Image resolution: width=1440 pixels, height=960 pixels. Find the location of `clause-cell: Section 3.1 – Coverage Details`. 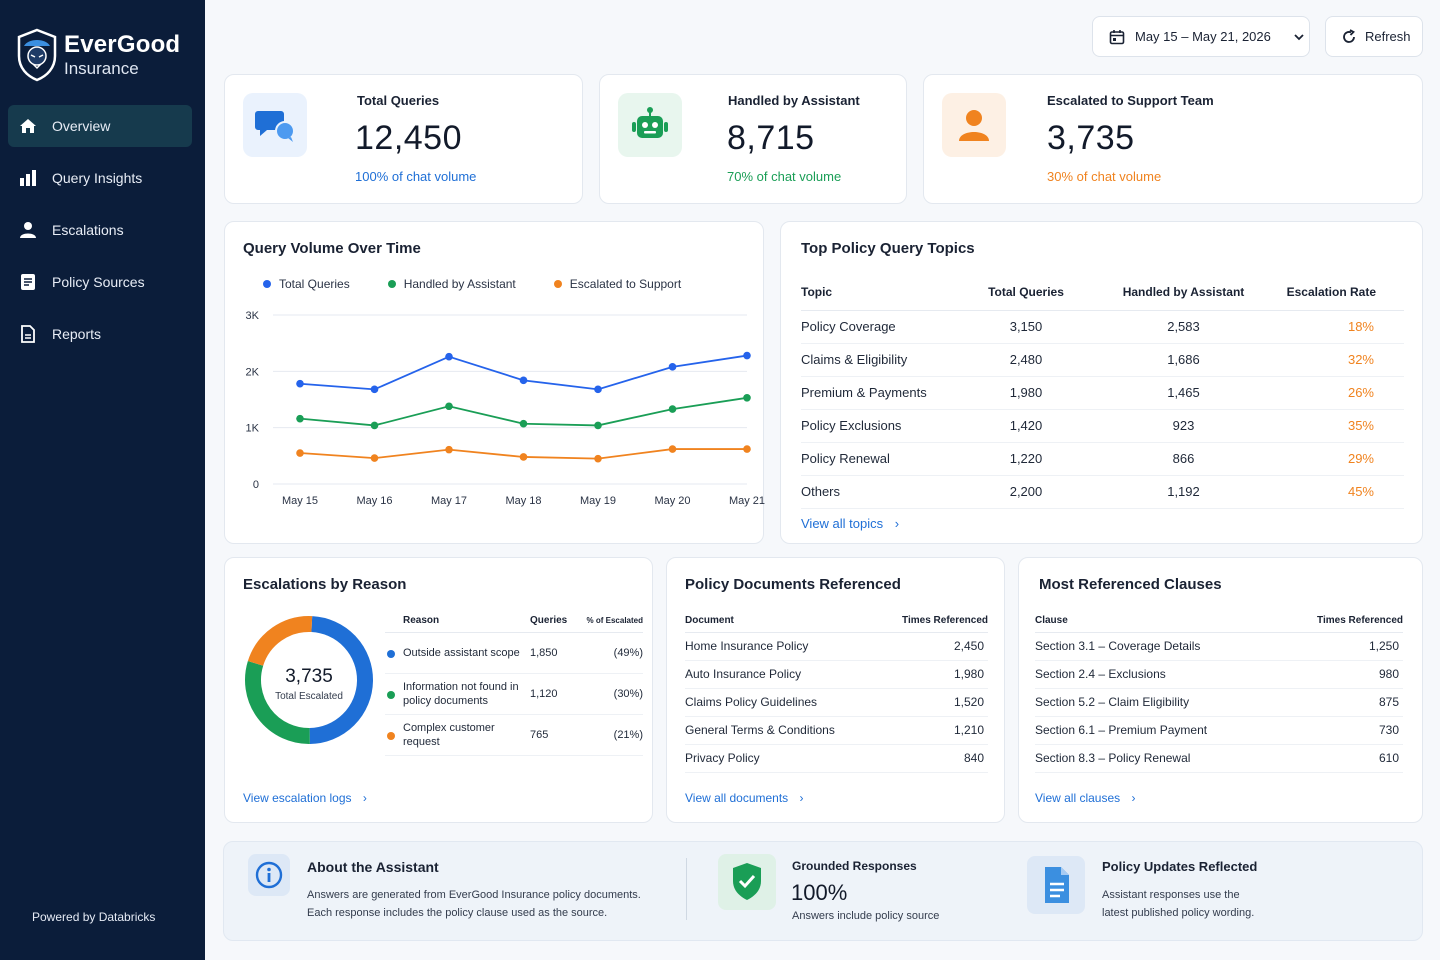

clause-cell: Section 3.1 – Coverage Details is located at coordinates (1158, 646).